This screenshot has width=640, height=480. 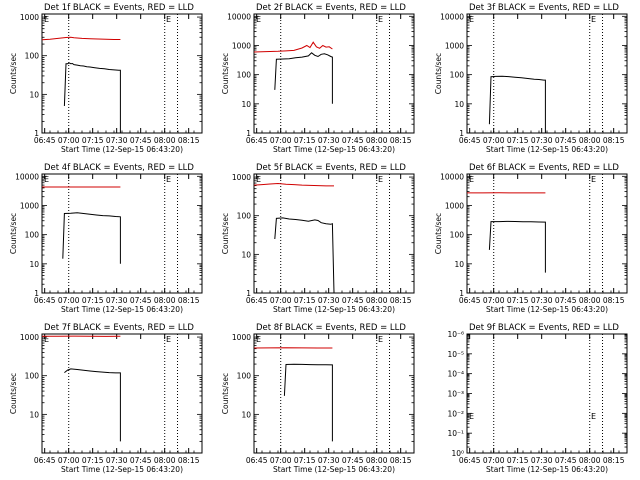 I want to click on panel-title: Det 1f BLACK = Events, RED = LLD, so click(x=119, y=8).